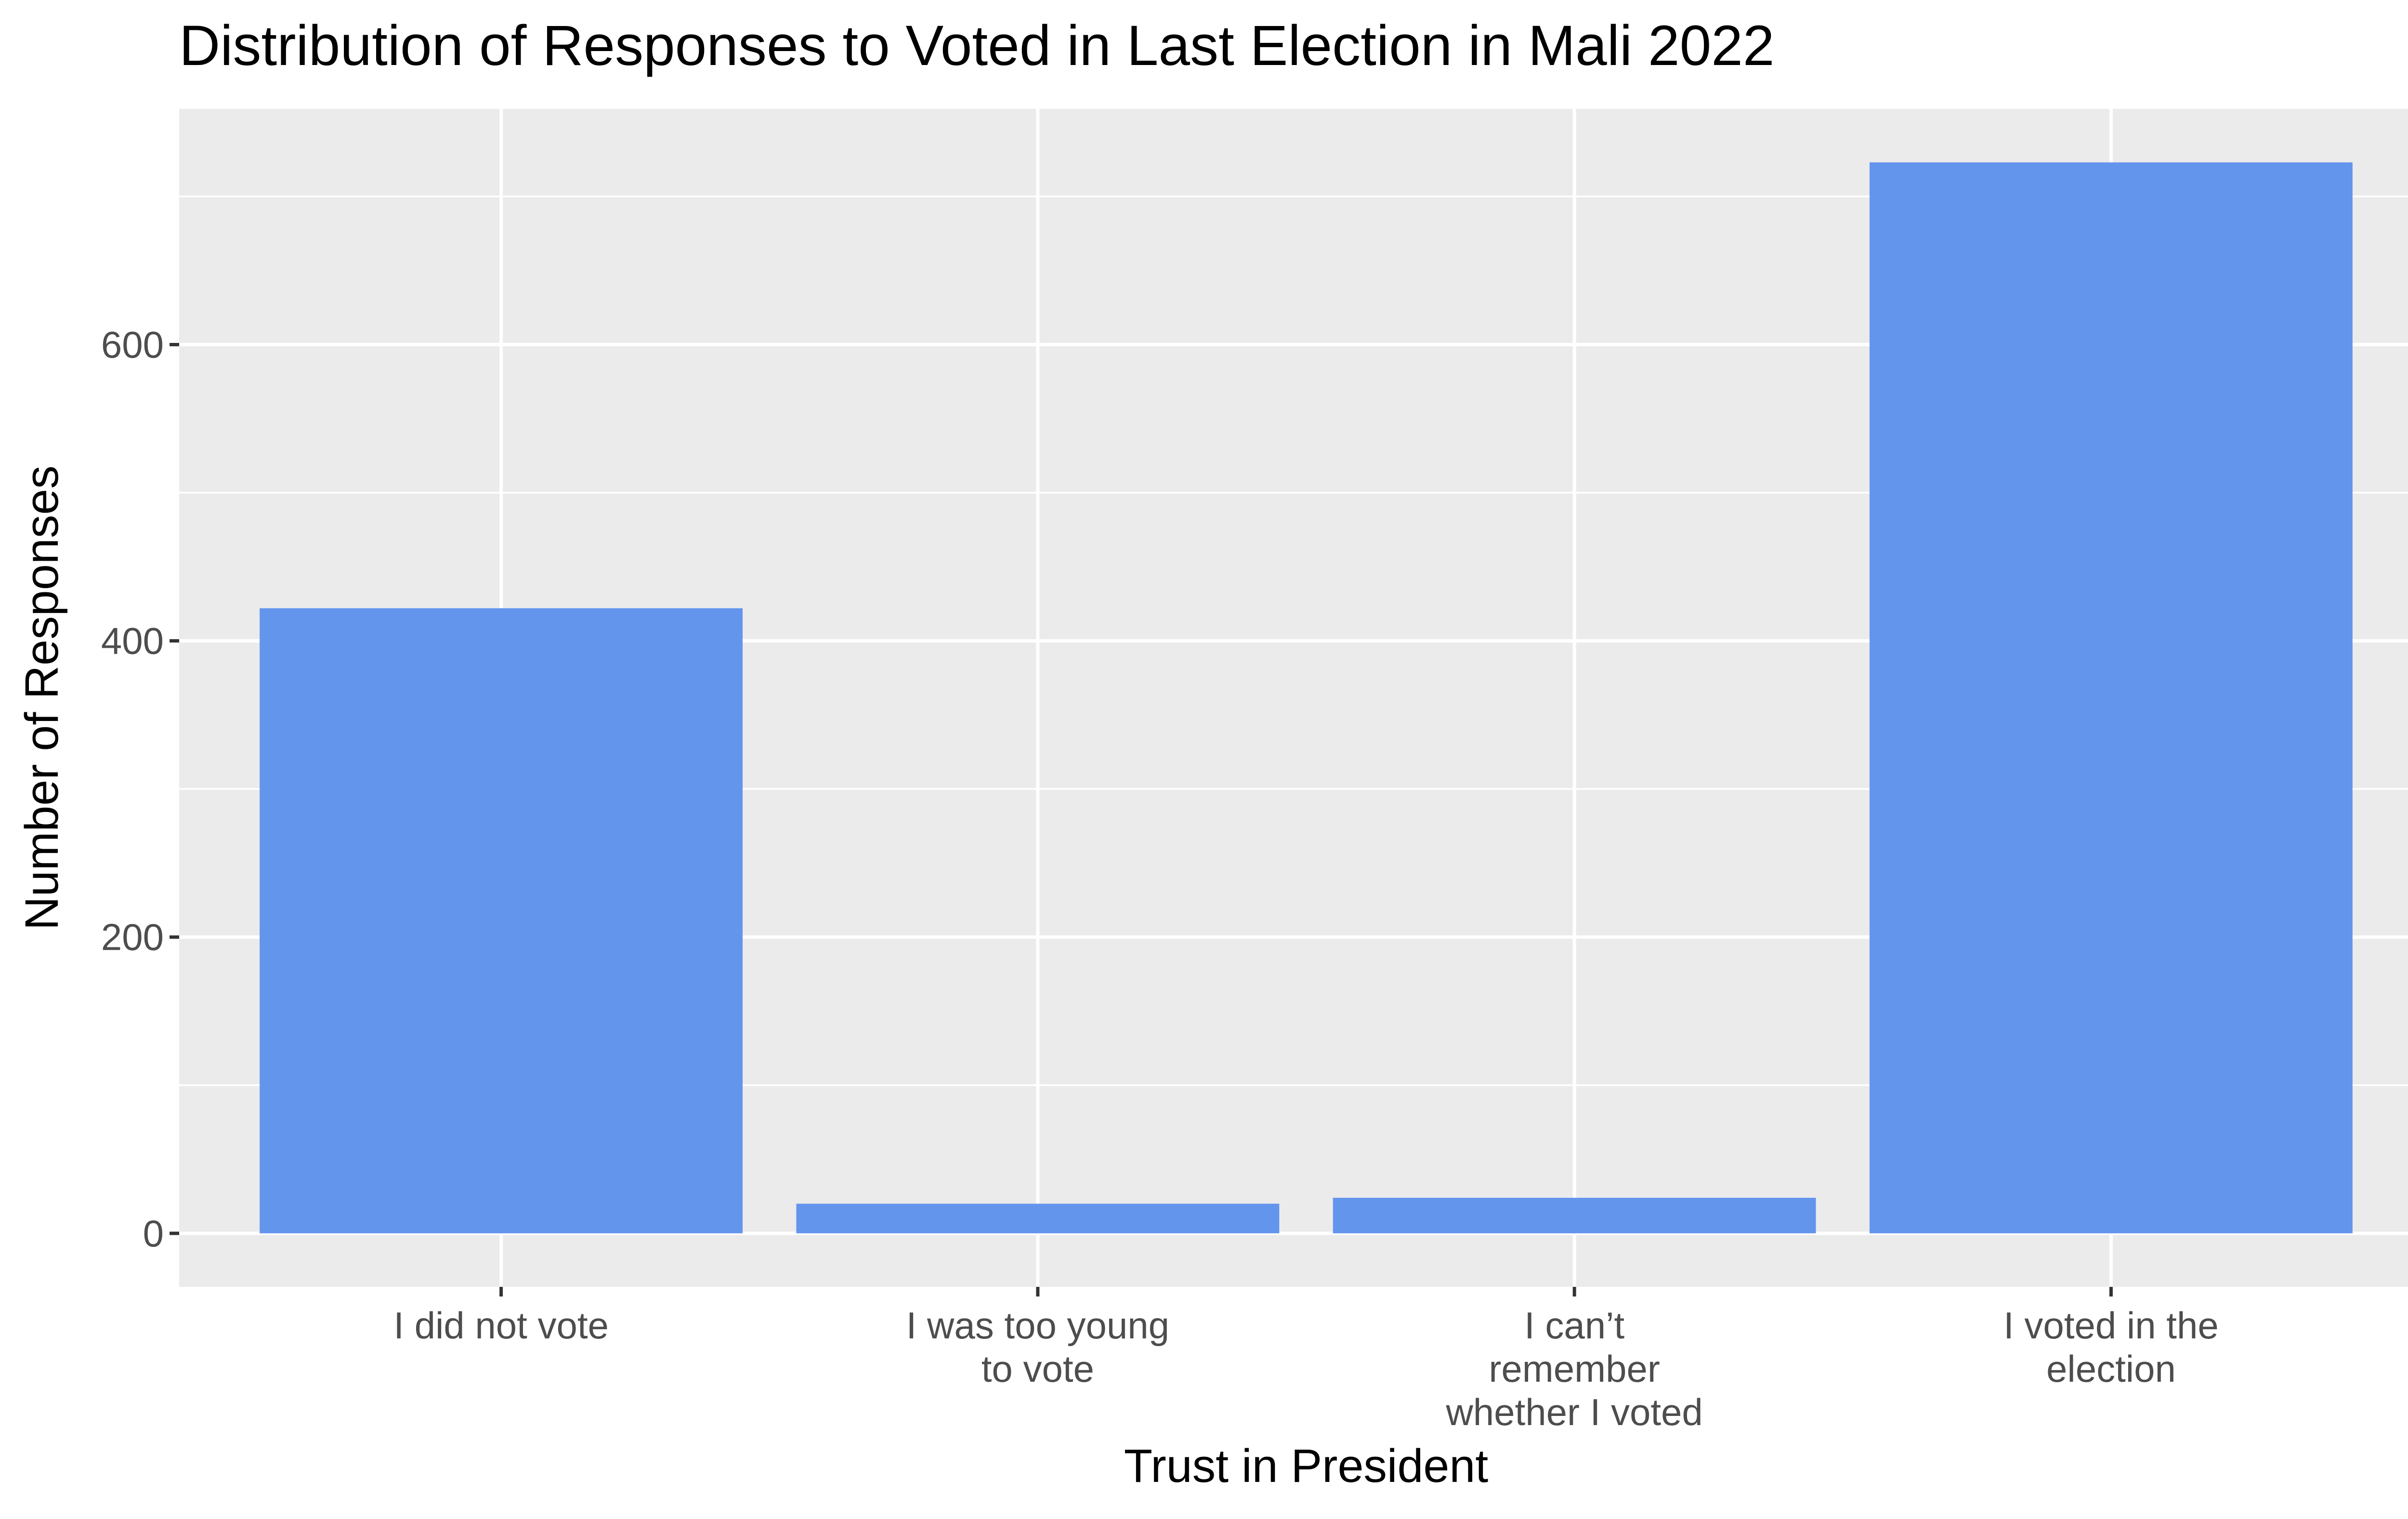 The width and height of the screenshot is (2408, 1519). What do you see at coordinates (1037, 1347) in the screenshot?
I see `x-tick-label: I was too young to vote` at bounding box center [1037, 1347].